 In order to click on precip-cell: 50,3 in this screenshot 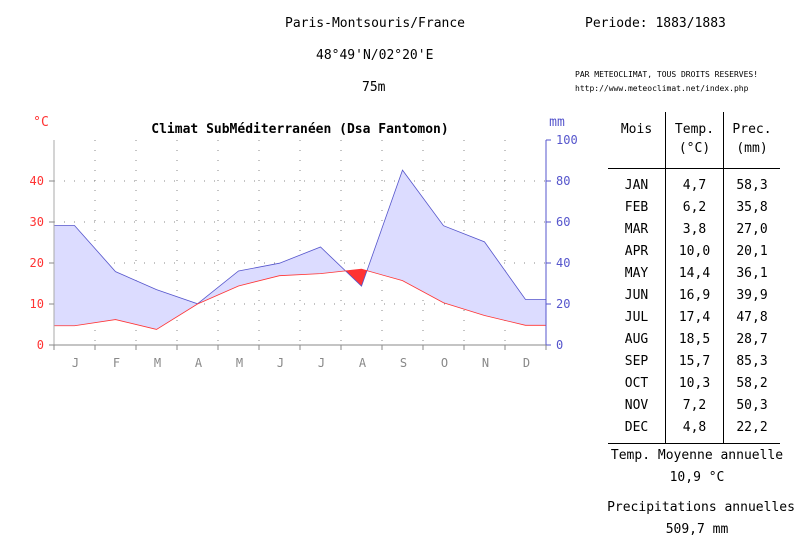, I will do `click(751, 405)`.